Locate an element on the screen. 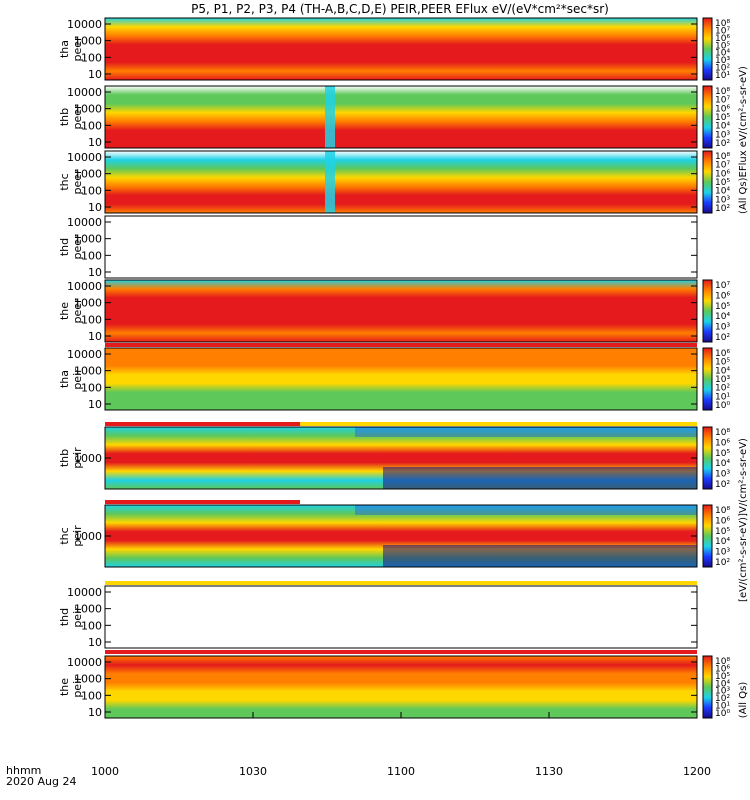 The height and width of the screenshot is (800, 750). panel-thc-peir-high-energy-region is located at coordinates (526, 510).